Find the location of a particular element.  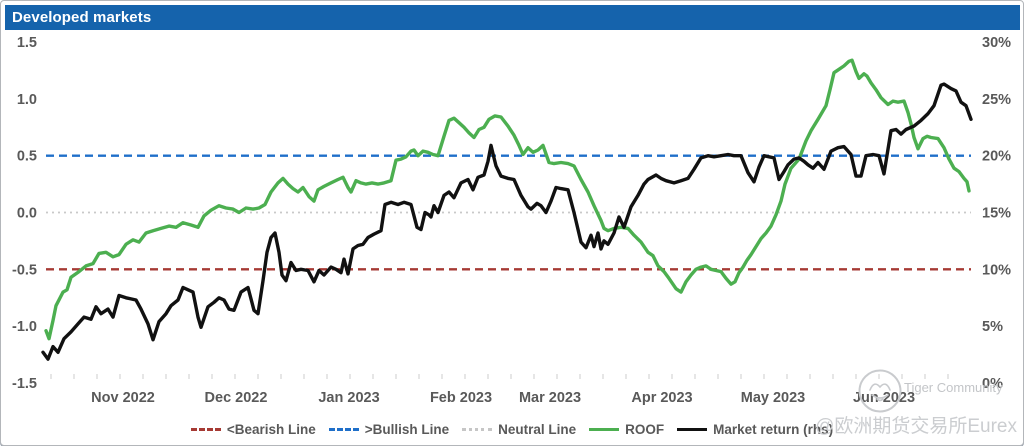

legend-label: Market return (rhs) is located at coordinates (773, 429).